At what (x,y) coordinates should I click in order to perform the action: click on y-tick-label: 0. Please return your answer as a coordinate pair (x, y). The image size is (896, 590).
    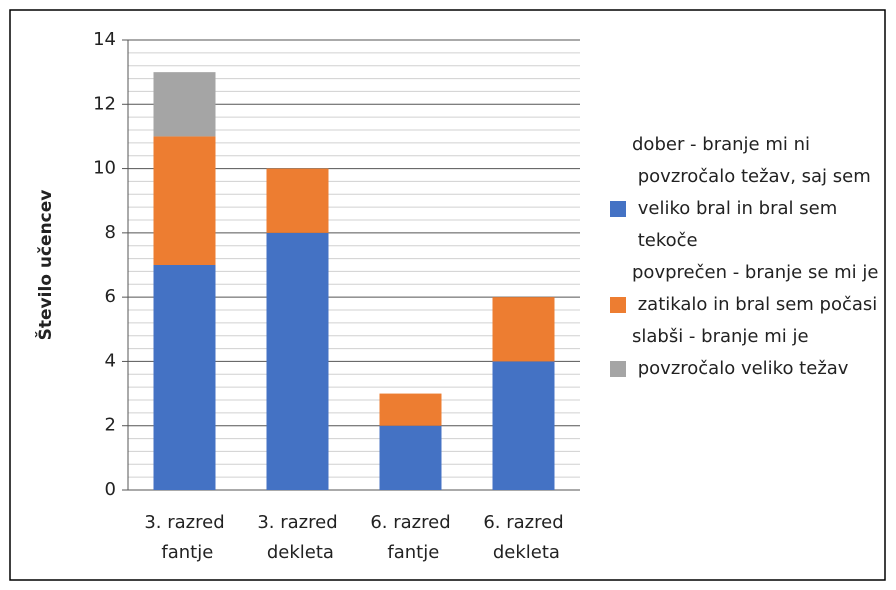
    Looking at the image, I should click on (110, 489).